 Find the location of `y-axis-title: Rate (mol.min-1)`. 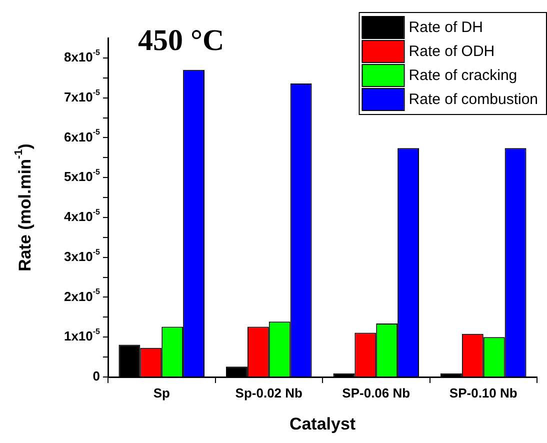

y-axis-title: Rate (mol.min-1) is located at coordinates (24, 208).